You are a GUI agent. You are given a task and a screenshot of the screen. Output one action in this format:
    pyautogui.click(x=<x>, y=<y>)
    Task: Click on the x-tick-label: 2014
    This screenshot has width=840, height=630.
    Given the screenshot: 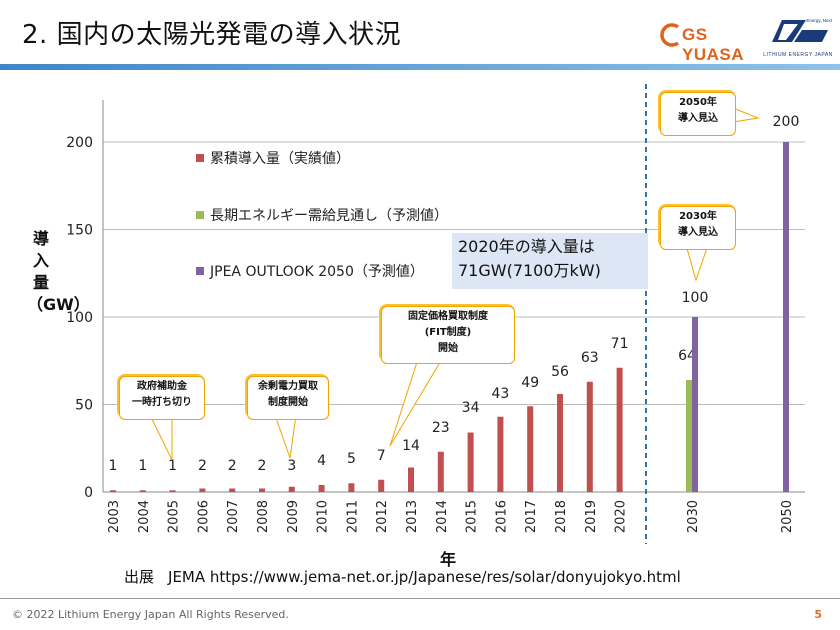 What is the action you would take?
    pyautogui.click(x=442, y=516)
    